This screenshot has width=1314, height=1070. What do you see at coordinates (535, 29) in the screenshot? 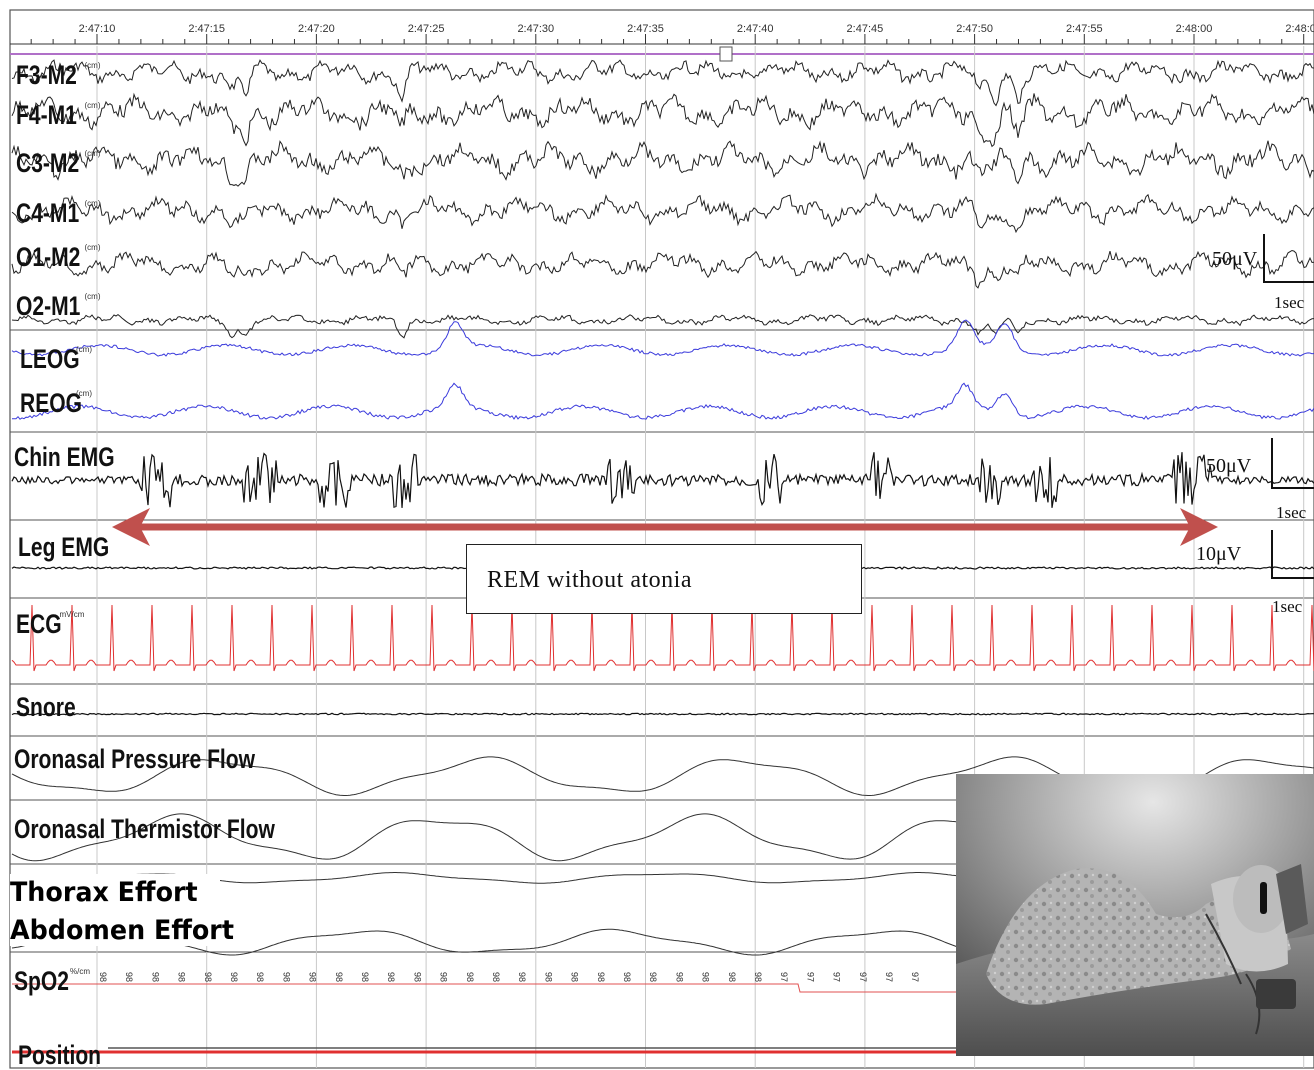
I see `time-tick-label: 2:47:30` at bounding box center [535, 29].